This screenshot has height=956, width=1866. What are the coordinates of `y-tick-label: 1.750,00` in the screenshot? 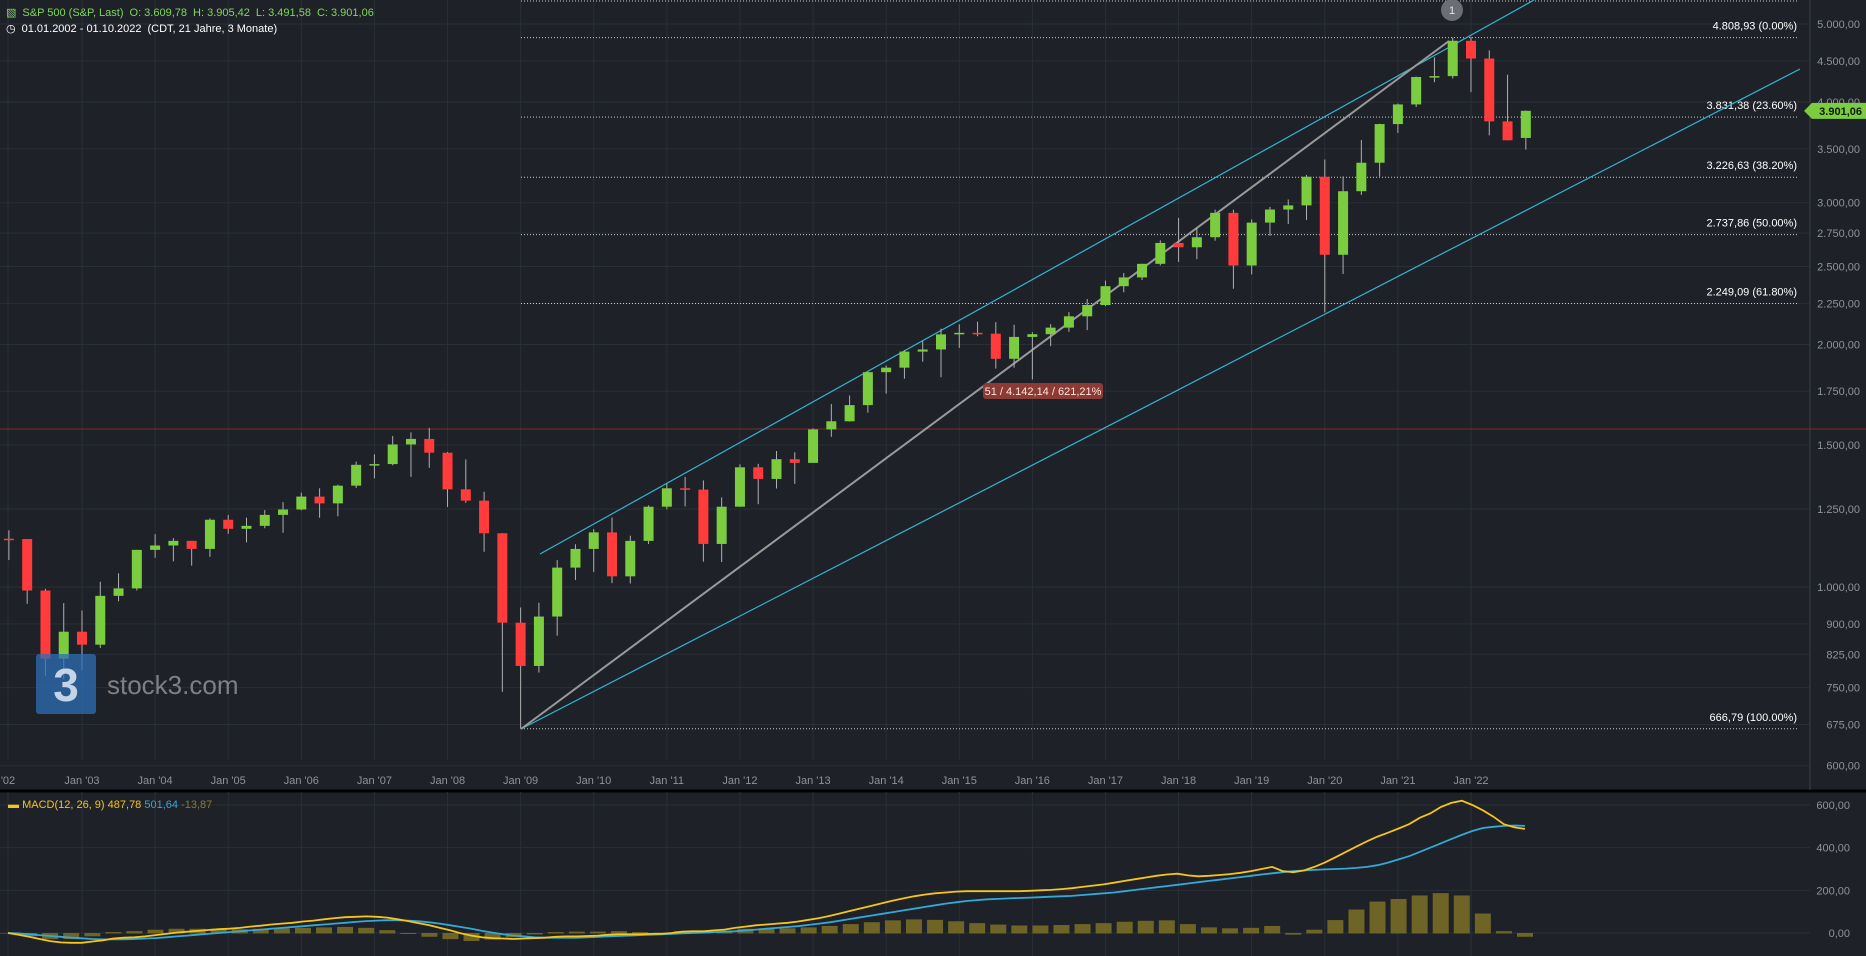 It's located at (1838, 392).